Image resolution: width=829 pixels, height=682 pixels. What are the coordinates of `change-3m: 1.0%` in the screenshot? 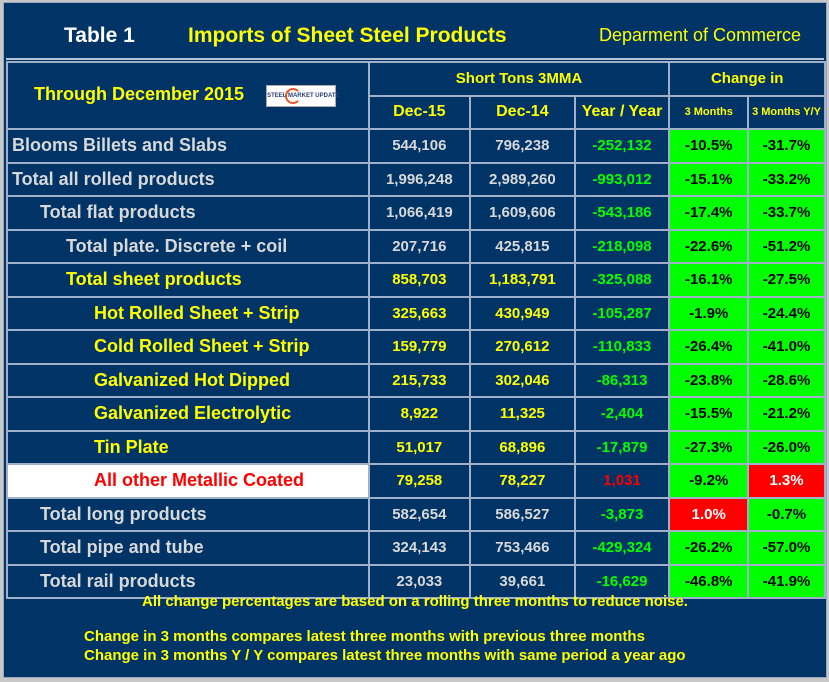 It's located at (709, 514).